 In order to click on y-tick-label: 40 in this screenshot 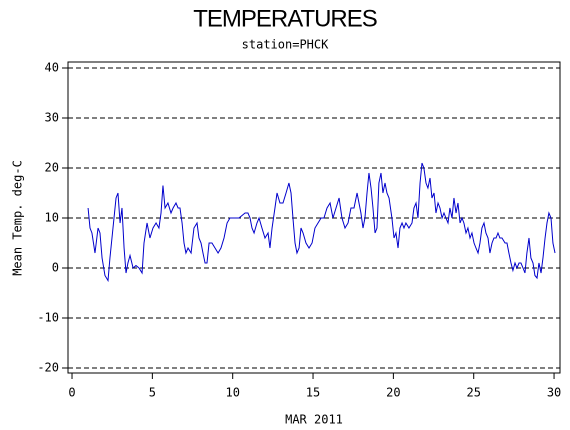, I will do `click(52, 68)`.